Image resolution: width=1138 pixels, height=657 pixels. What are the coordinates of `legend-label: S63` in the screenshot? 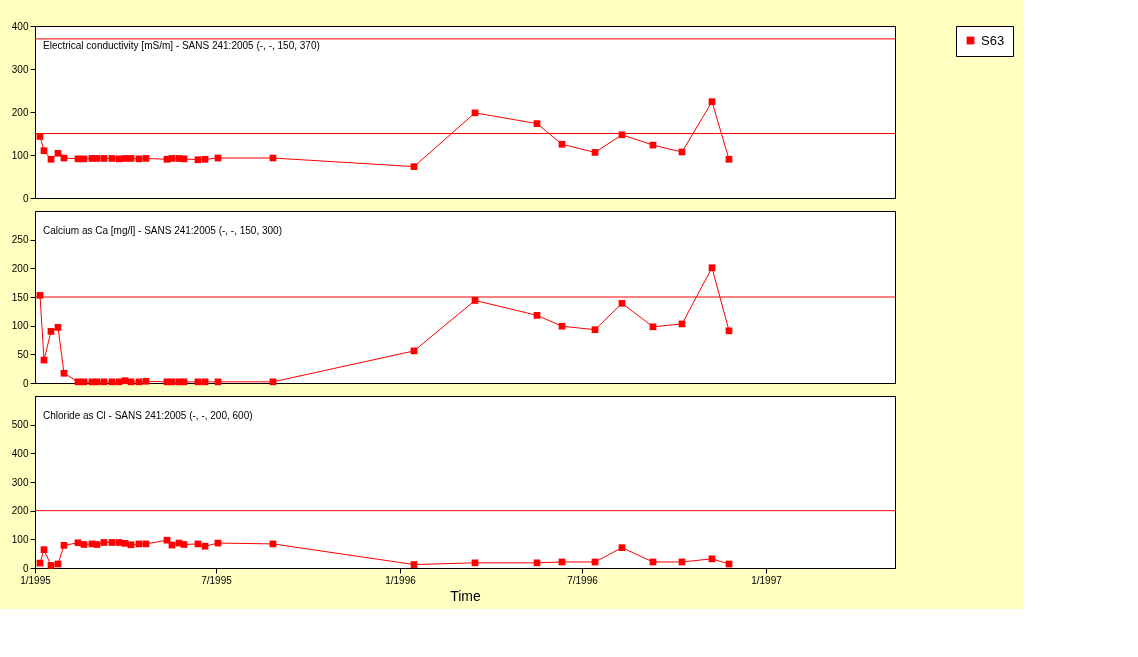 It's located at (993, 40).